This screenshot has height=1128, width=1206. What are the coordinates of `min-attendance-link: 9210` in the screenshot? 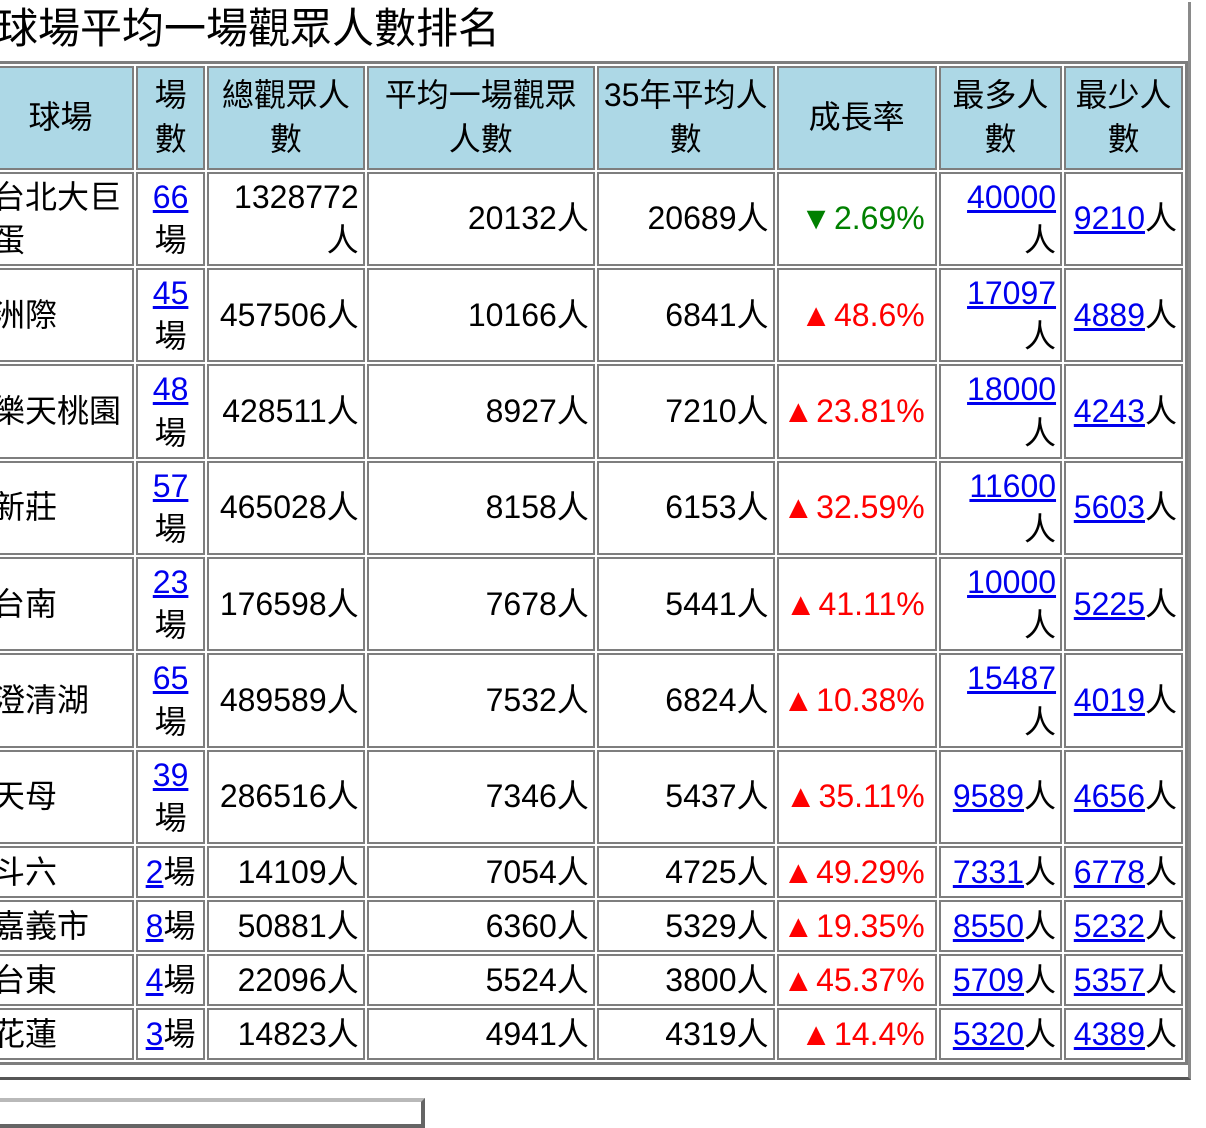 It's located at (1109, 218).